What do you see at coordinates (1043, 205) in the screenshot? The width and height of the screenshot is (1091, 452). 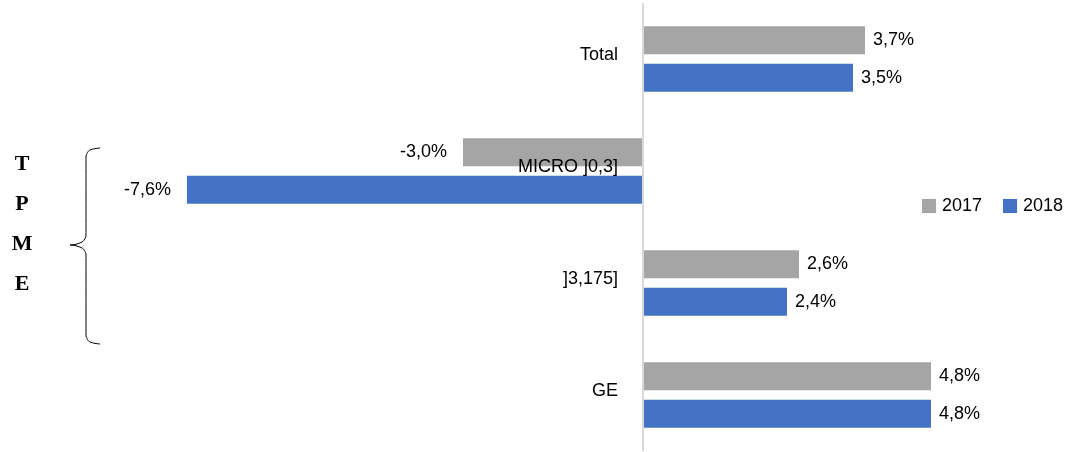 I see `legend-label: 2018` at bounding box center [1043, 205].